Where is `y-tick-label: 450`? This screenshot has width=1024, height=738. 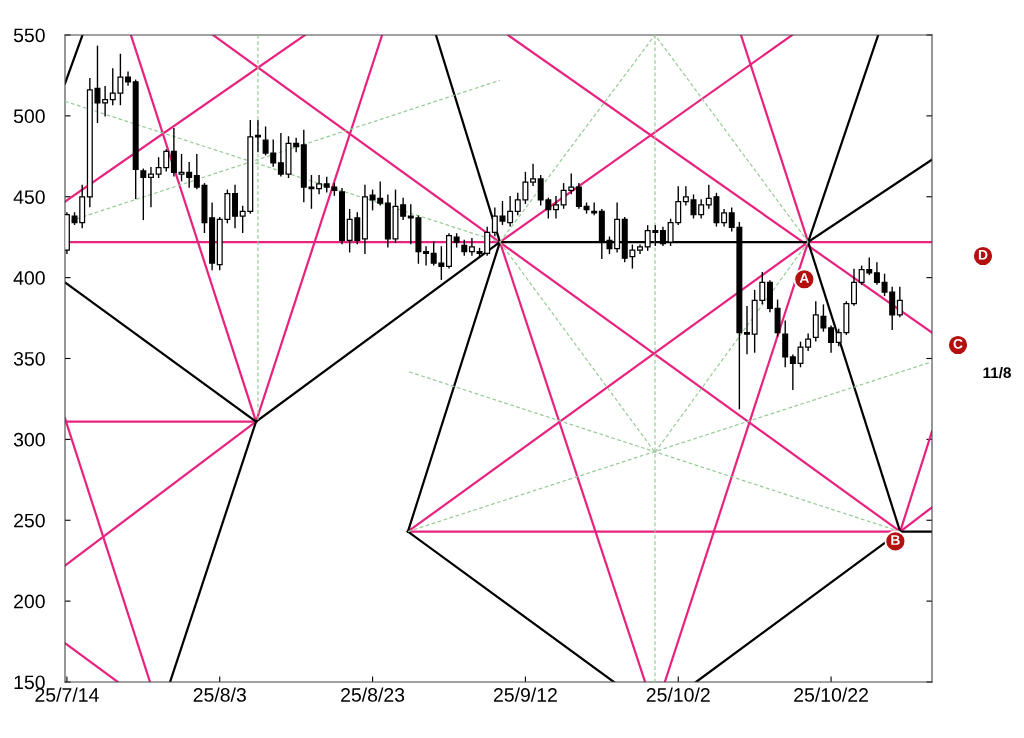
y-tick-label: 450 is located at coordinates (29, 197).